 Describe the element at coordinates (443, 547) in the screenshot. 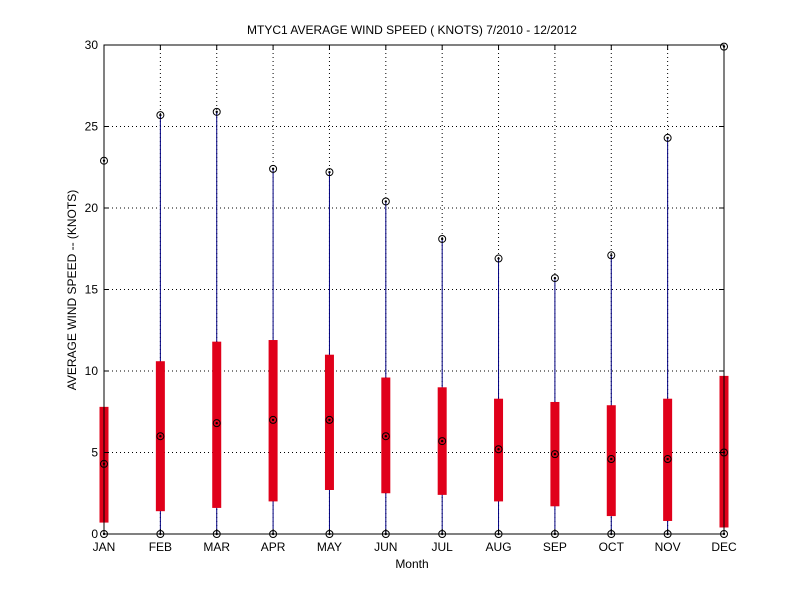

I see `x-tick-label: JUL` at that location.